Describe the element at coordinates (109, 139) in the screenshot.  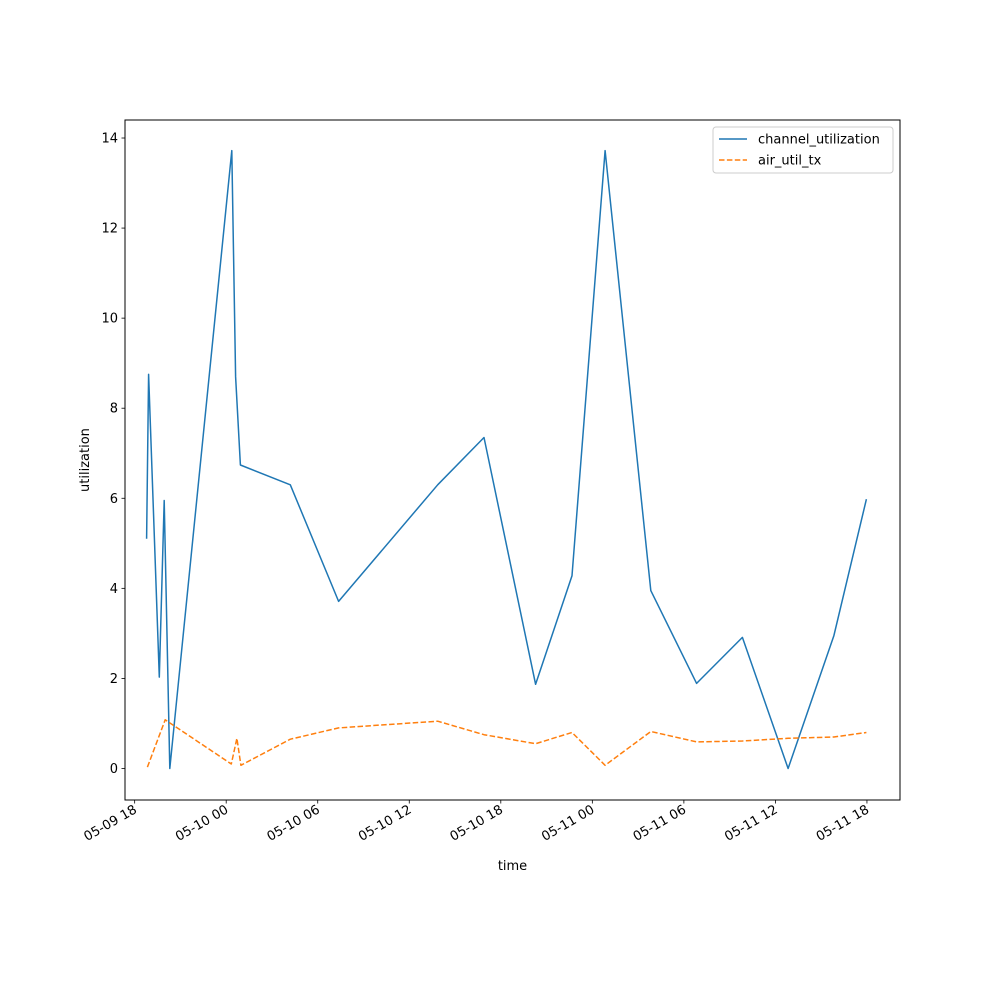
I see `y-tick-label: 14` at that location.